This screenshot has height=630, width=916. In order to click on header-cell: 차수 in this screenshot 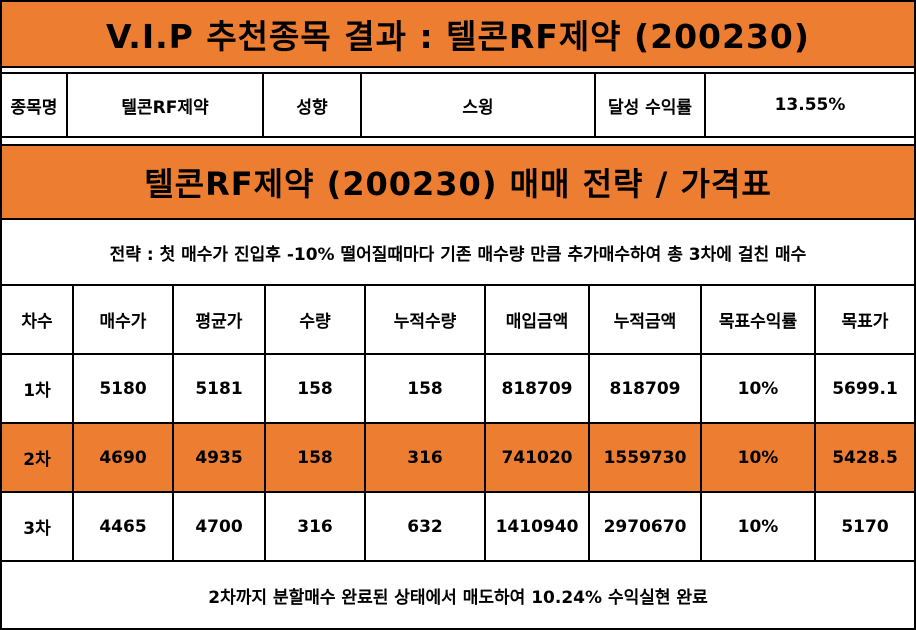, I will do `click(38, 319)`.